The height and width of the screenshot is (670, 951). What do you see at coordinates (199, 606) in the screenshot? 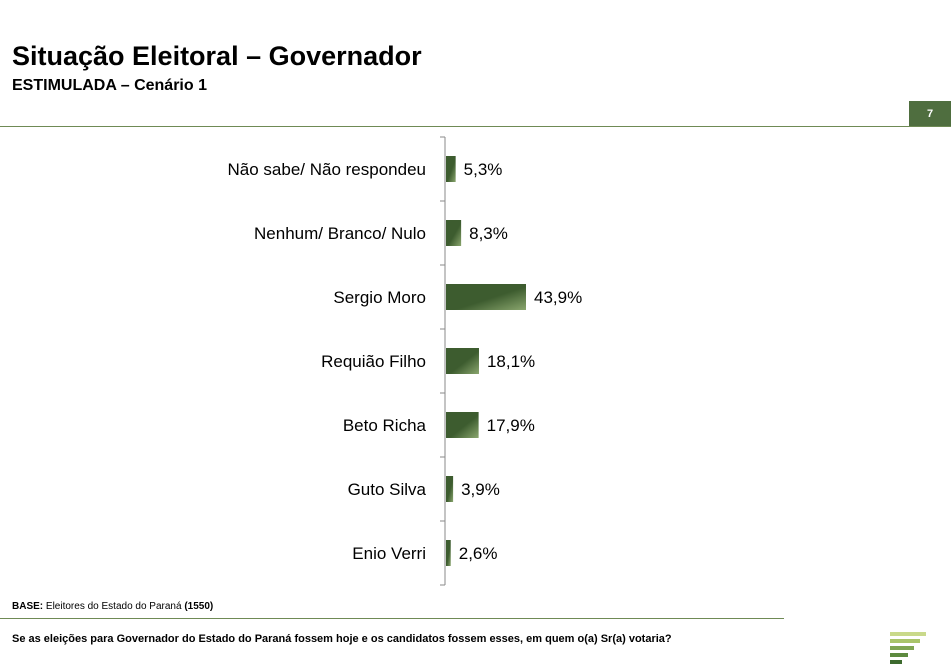
I see `base-count: (1550)` at bounding box center [199, 606].